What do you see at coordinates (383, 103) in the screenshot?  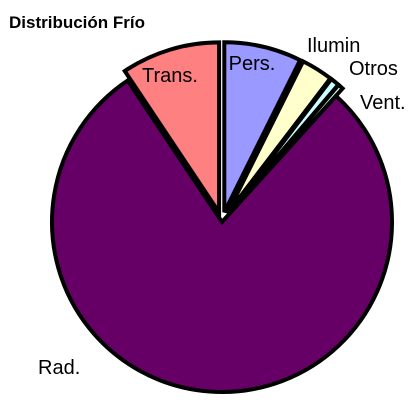 I see `slice-label-vent: Vent.` at bounding box center [383, 103].